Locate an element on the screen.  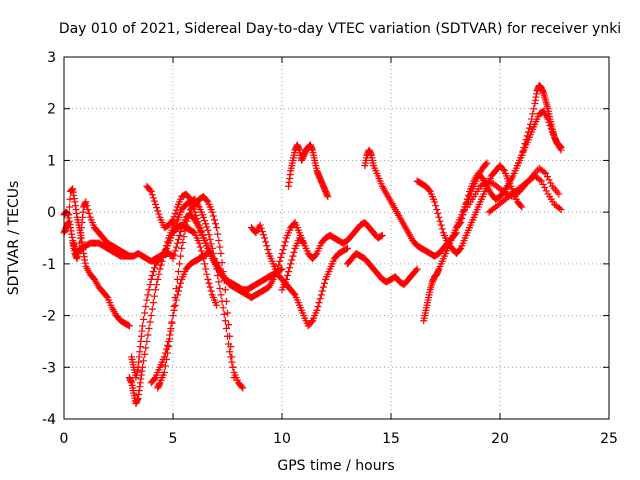
series-arc-m is located at coordinates (410, 203).